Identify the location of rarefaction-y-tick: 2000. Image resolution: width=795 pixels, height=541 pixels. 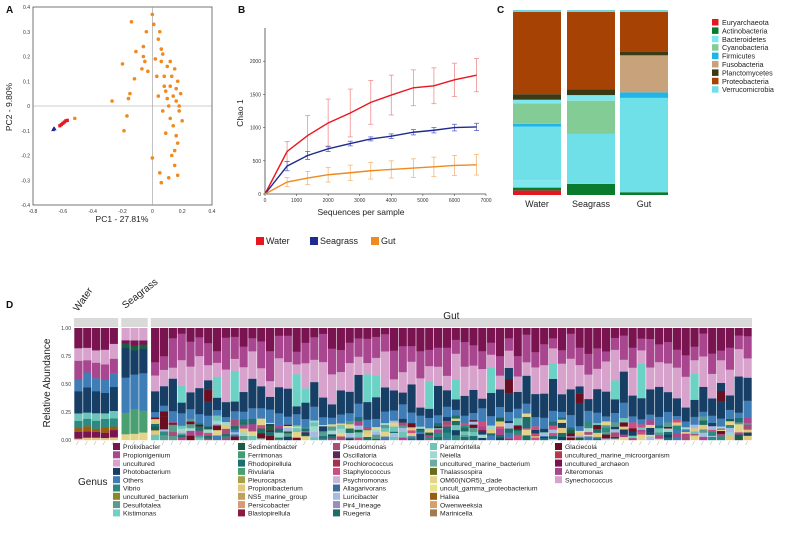
(255, 62).